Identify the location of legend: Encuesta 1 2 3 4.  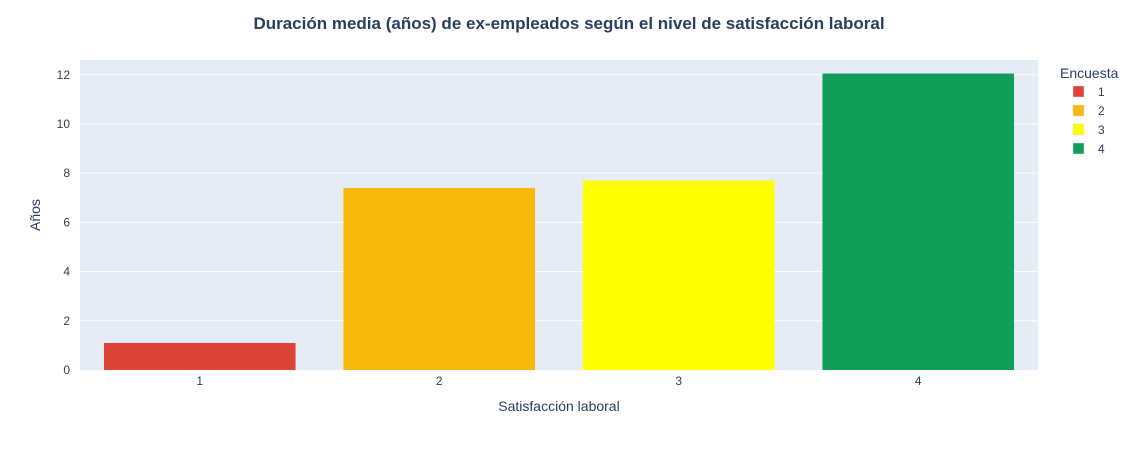
(1089, 110).